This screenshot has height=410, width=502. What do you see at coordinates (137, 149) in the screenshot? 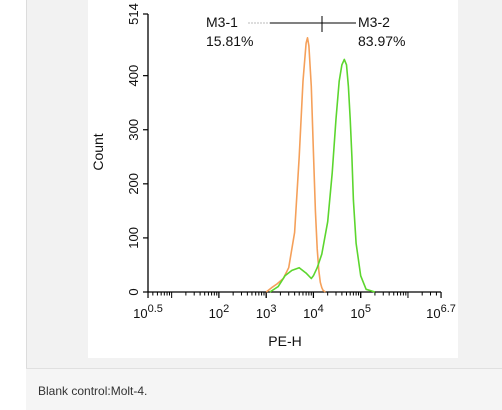
I see `y-ticks: 0 100 200 300 400 514` at bounding box center [137, 149].